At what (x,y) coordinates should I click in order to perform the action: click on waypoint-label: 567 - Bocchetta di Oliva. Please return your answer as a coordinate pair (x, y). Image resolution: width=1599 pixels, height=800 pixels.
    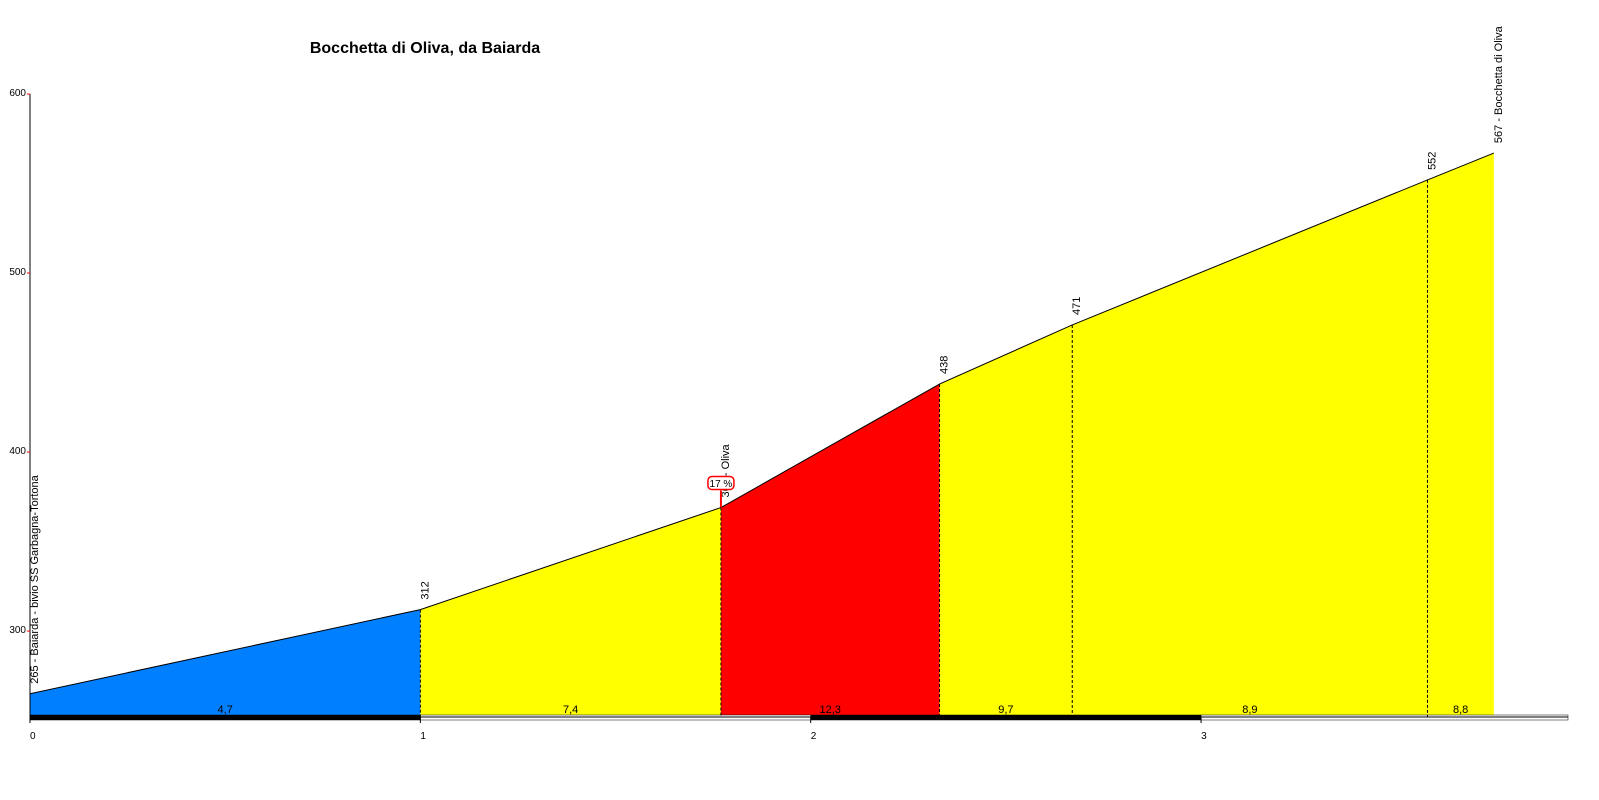
    Looking at the image, I should click on (1499, 84).